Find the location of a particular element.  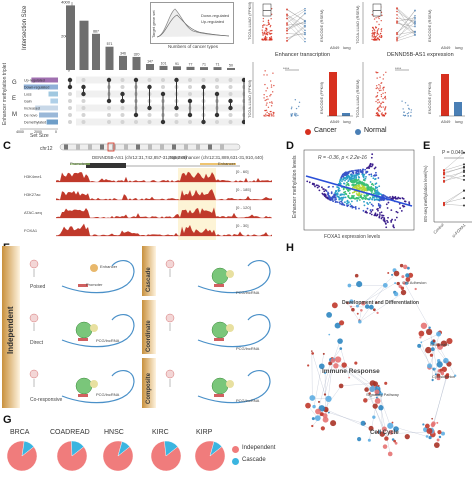

f-coordinate-promoter is located at coordinates (219, 339).